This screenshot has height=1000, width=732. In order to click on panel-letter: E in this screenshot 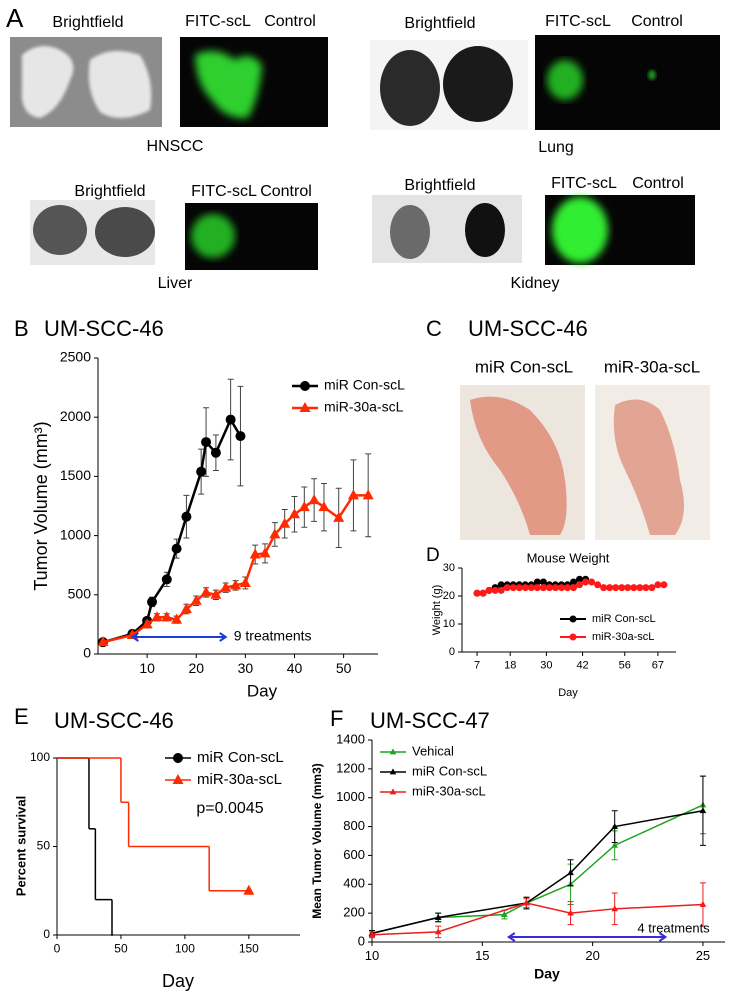, I will do `click(21, 716)`.